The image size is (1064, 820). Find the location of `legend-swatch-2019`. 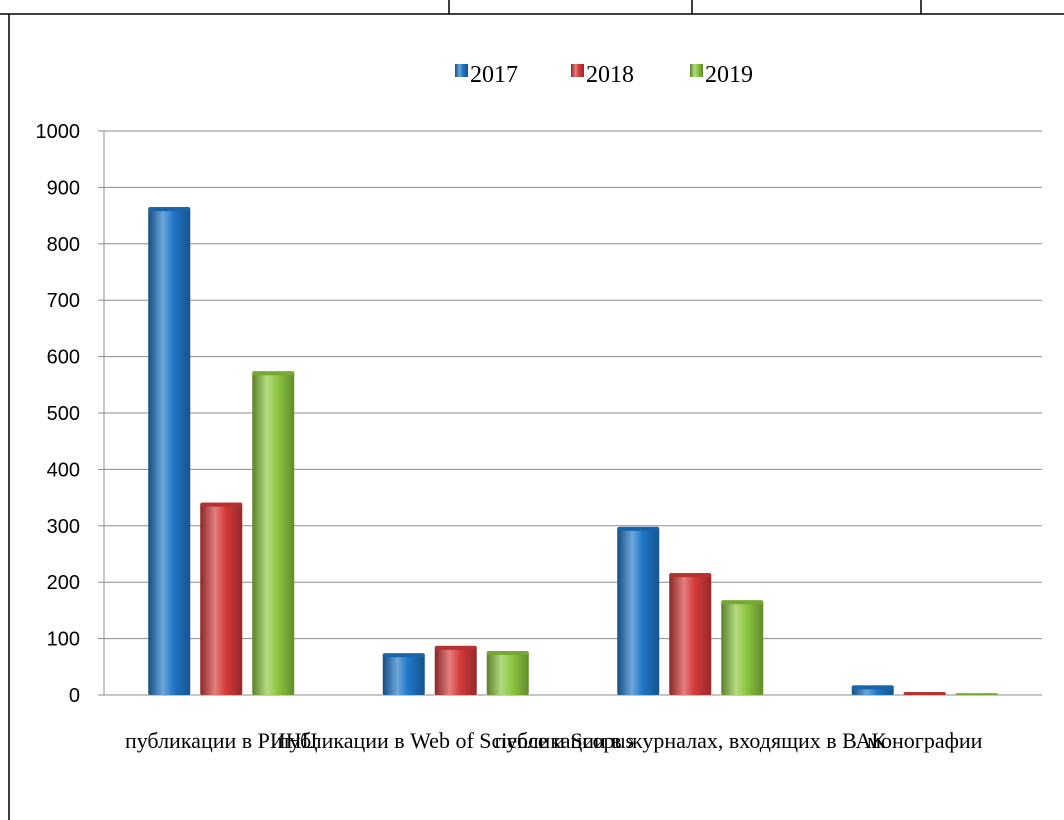

legend-swatch-2019 is located at coordinates (696, 70).